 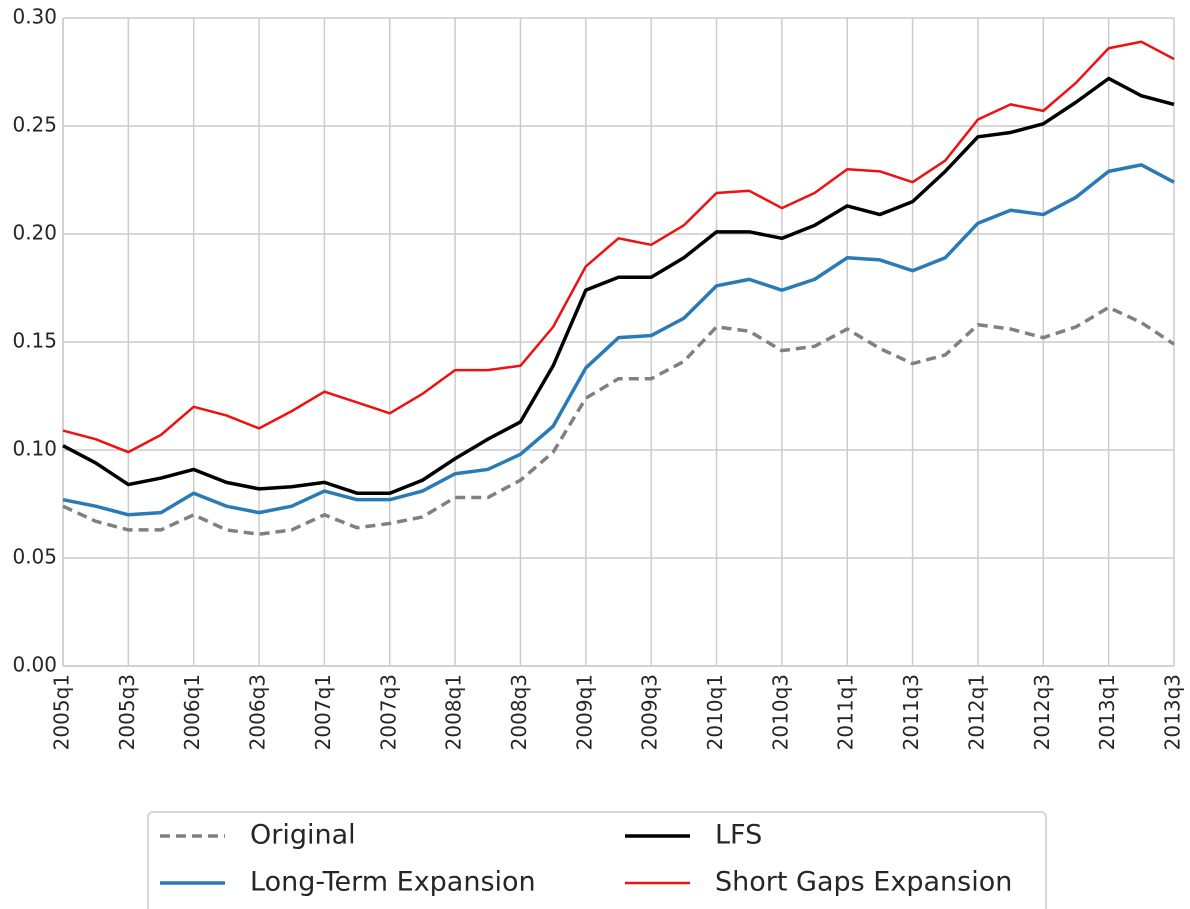 I want to click on y-tick-label: 0.30, so click(x=34, y=17).